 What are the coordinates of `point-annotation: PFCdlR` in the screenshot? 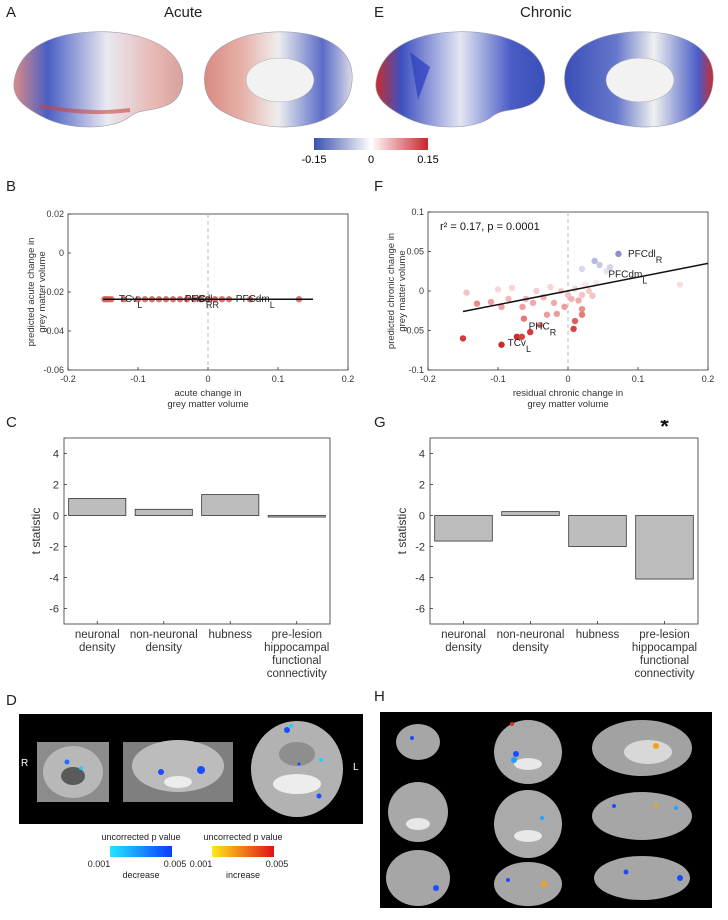 It's located at (202, 302).